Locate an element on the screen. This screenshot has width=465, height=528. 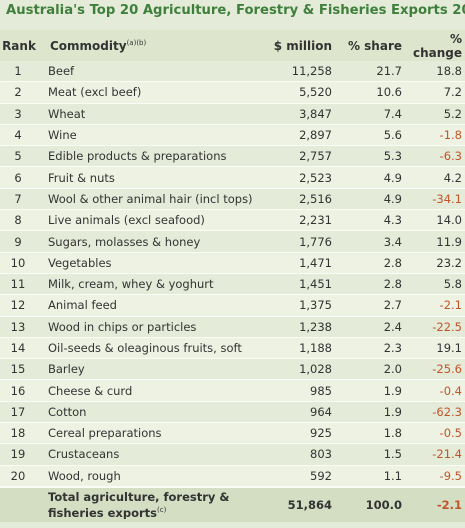
cell-change: -9.5 is located at coordinates (432, 476).